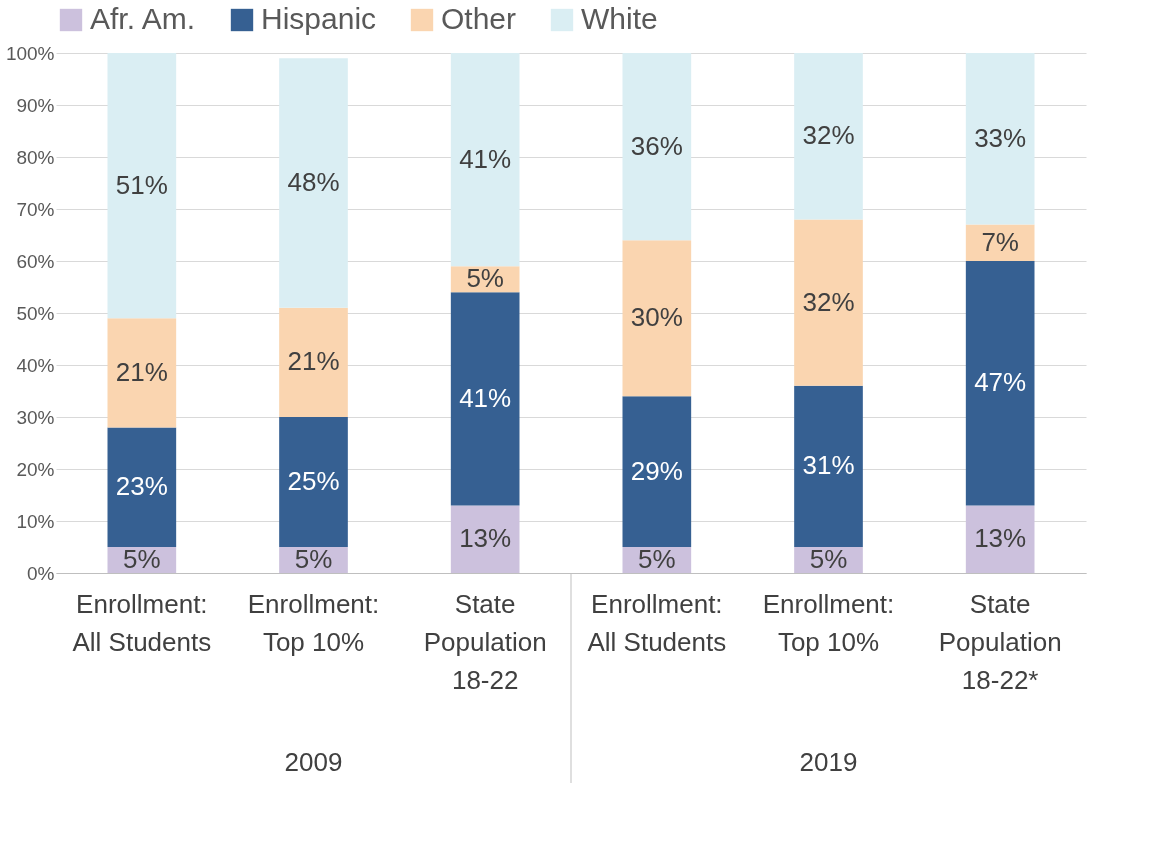  Describe the element at coordinates (35, 157) in the screenshot. I see `y-tick-label: 80%` at that location.